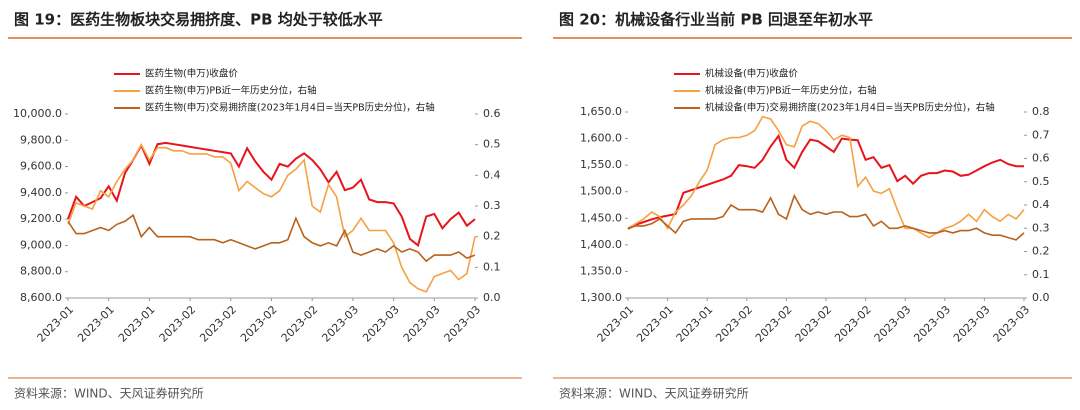 The image size is (1080, 410). I want to click on y-tick-label: 1,450.0, so click(601, 217).